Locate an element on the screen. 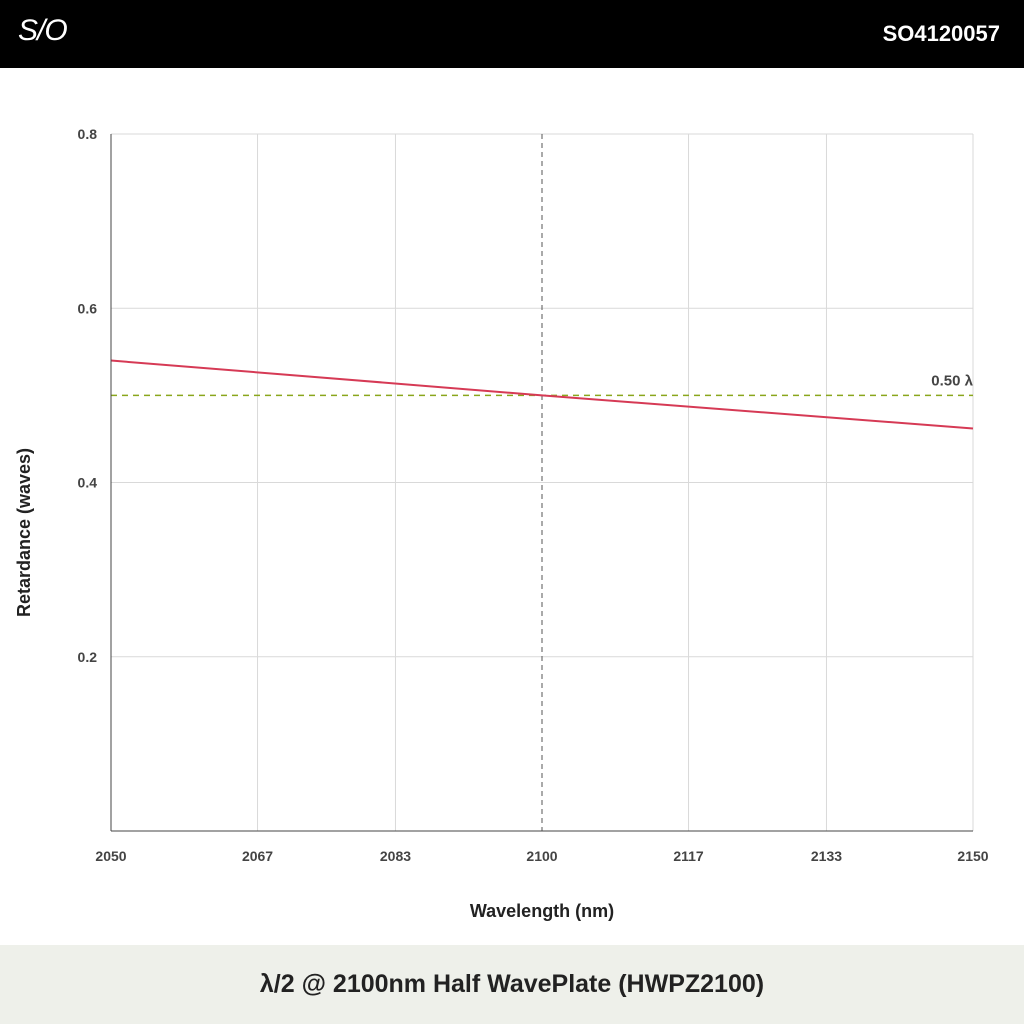 The image size is (1024, 1024). y-axis-title: Retardance (waves) is located at coordinates (24, 532).